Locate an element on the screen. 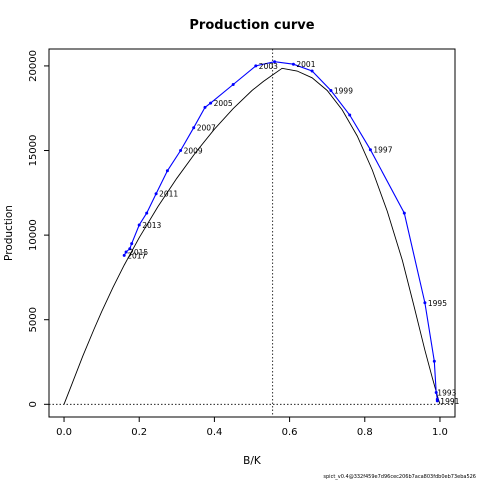 This screenshot has width=480, height=480. x-tick-label: 0.6 is located at coordinates (290, 432).